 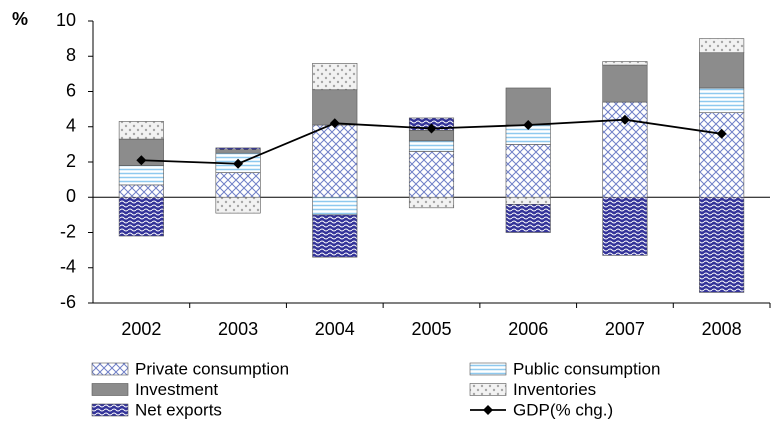 What do you see at coordinates (71, 126) in the screenshot?
I see `y-tick-label: 4` at bounding box center [71, 126].